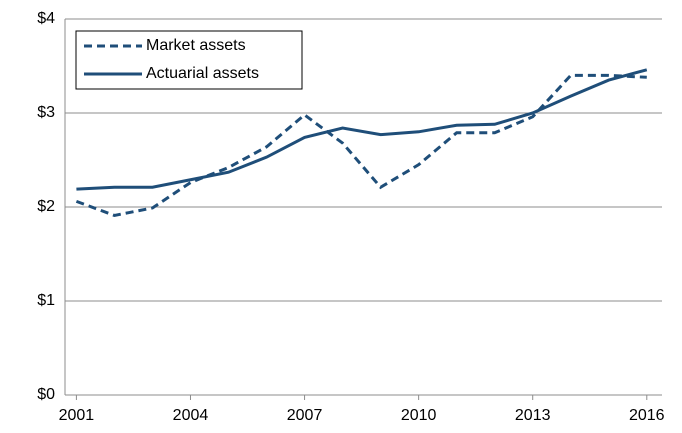  What do you see at coordinates (191, 415) in the screenshot?
I see `x-tick-label: 2004` at bounding box center [191, 415].